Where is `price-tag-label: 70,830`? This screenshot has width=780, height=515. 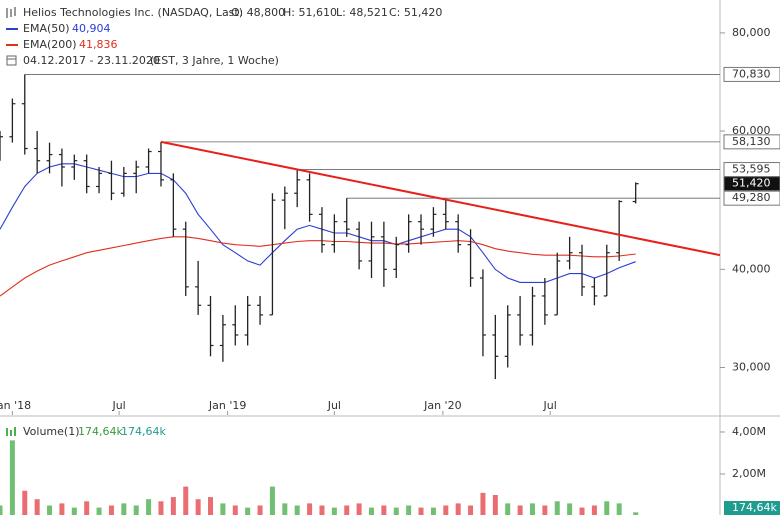 price-tag-label: 70,830 is located at coordinates (751, 73).